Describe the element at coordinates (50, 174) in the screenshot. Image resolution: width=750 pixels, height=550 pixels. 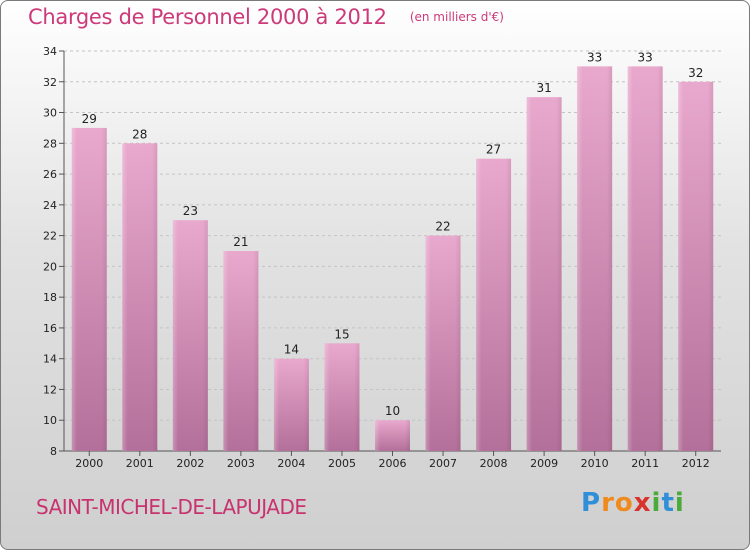
I see `y-tick-label: 26` at that location.